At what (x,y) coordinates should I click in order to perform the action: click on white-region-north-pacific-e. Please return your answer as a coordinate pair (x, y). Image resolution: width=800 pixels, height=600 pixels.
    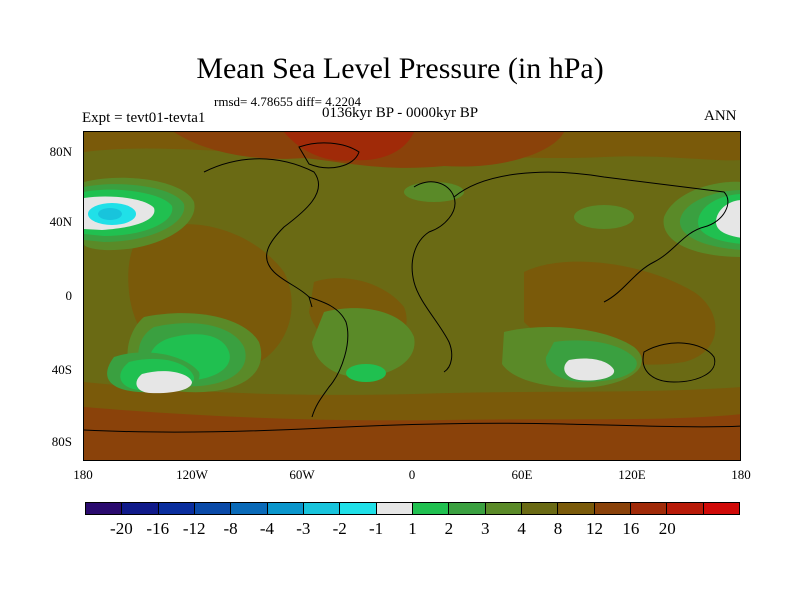
    Looking at the image, I should click on (728, 219).